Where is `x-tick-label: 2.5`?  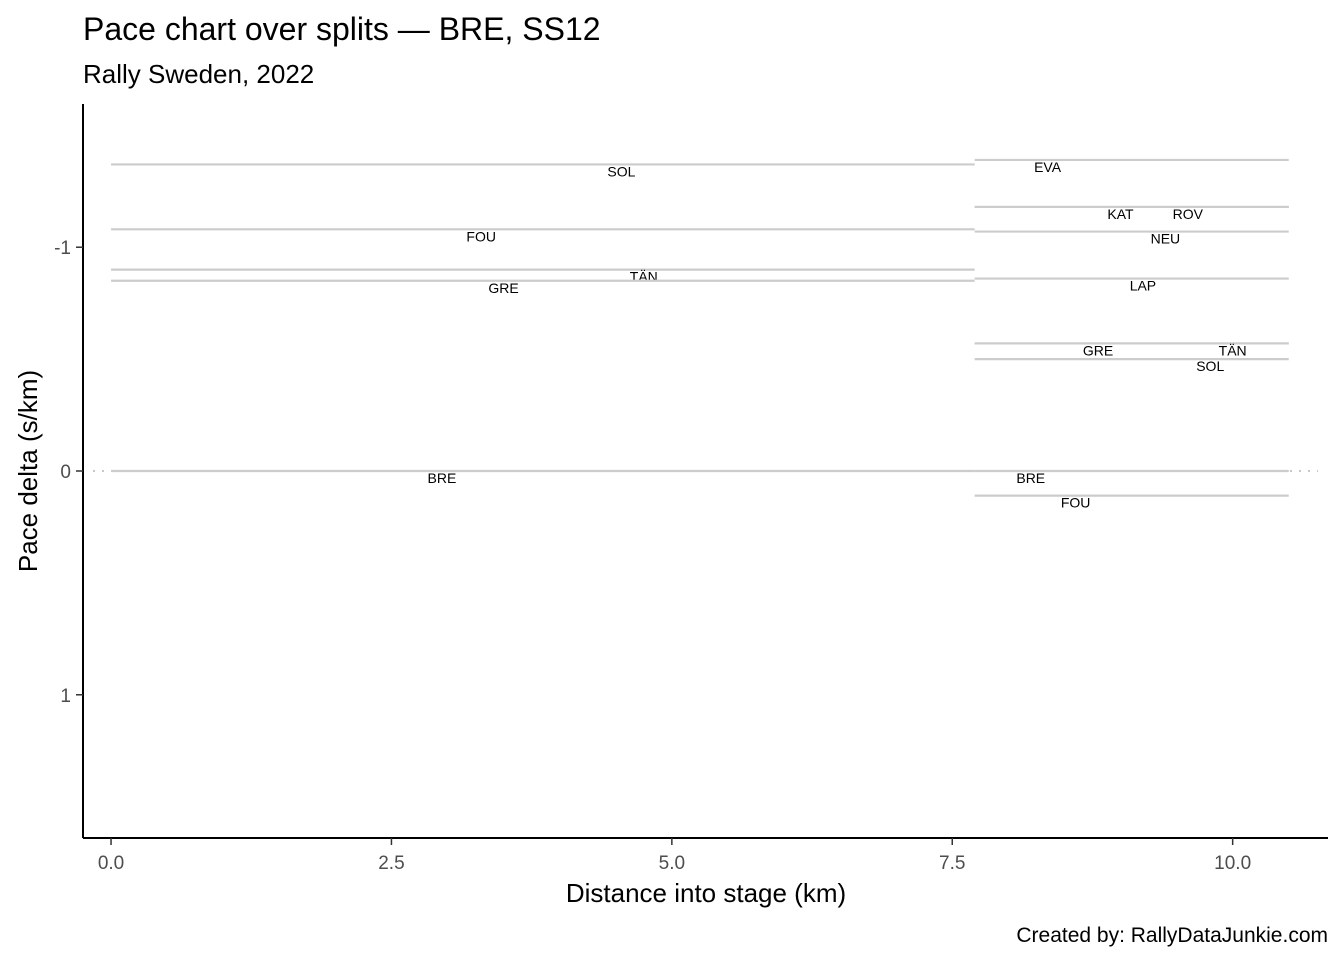
x-tick-label: 2.5 is located at coordinates (391, 863).